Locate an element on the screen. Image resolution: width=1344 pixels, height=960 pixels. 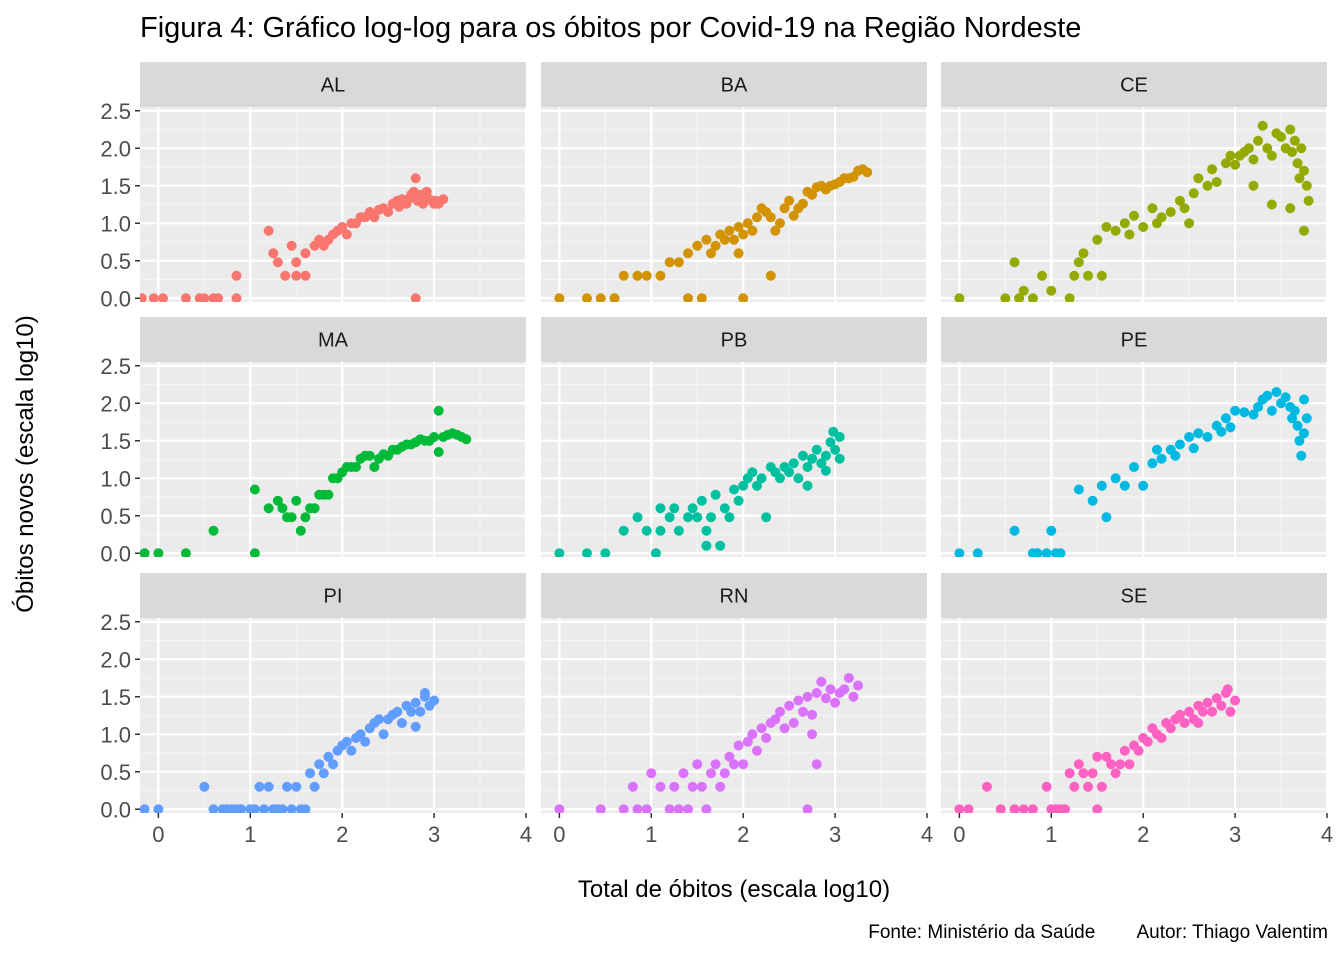
facet-strip is located at coordinates (333, 339).